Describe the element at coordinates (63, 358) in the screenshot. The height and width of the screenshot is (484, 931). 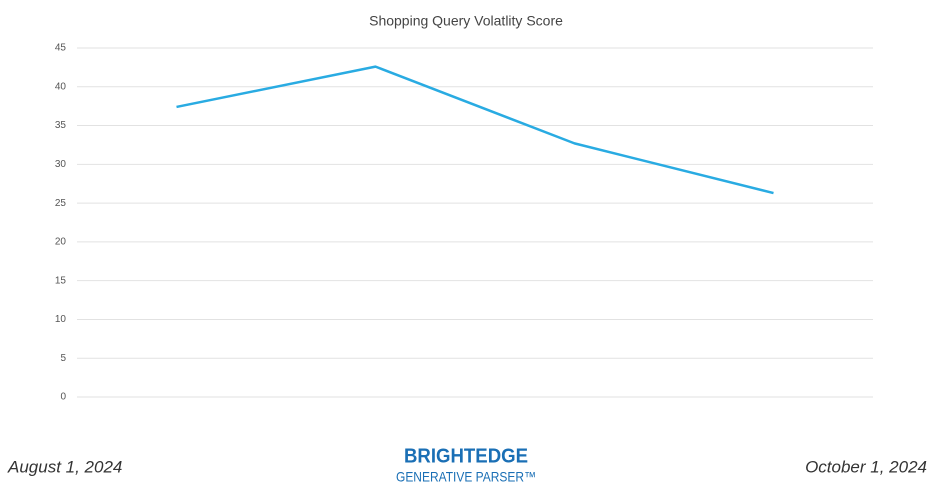
I see `y-tick-label: 5` at that location.